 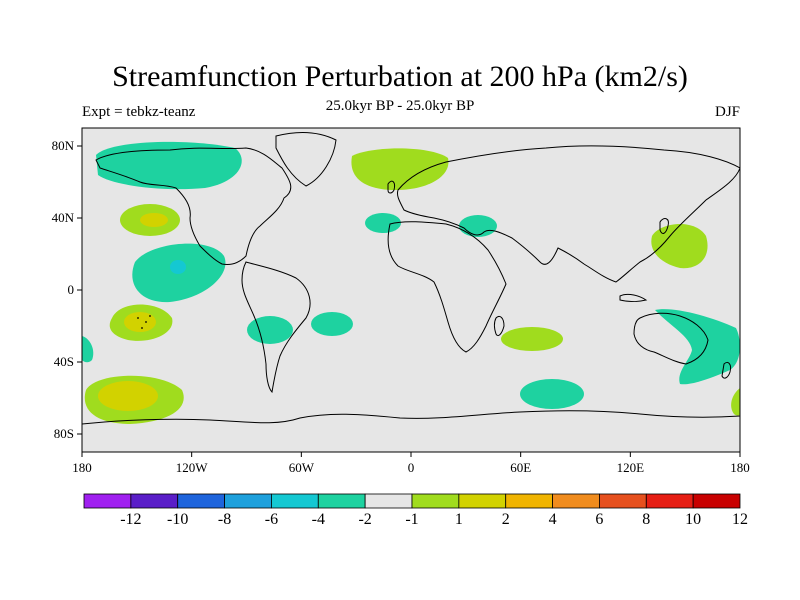 What do you see at coordinates (532, 339) in the screenshot?
I see `anomaly-south-indian` at bounding box center [532, 339].